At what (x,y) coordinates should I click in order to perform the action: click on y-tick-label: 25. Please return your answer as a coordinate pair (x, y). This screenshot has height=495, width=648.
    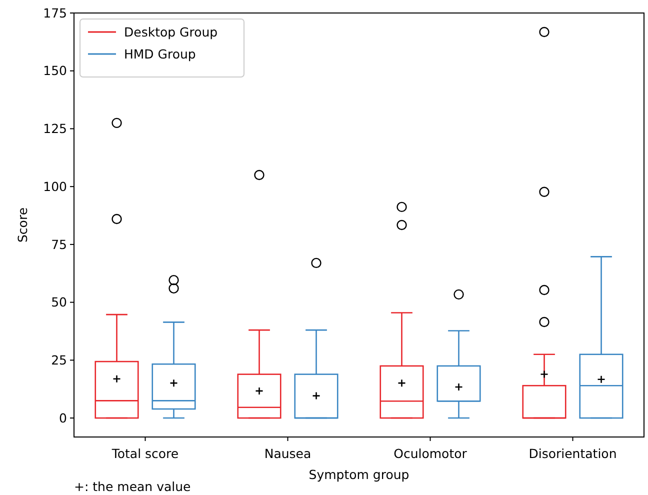
    Looking at the image, I should click on (59, 360).